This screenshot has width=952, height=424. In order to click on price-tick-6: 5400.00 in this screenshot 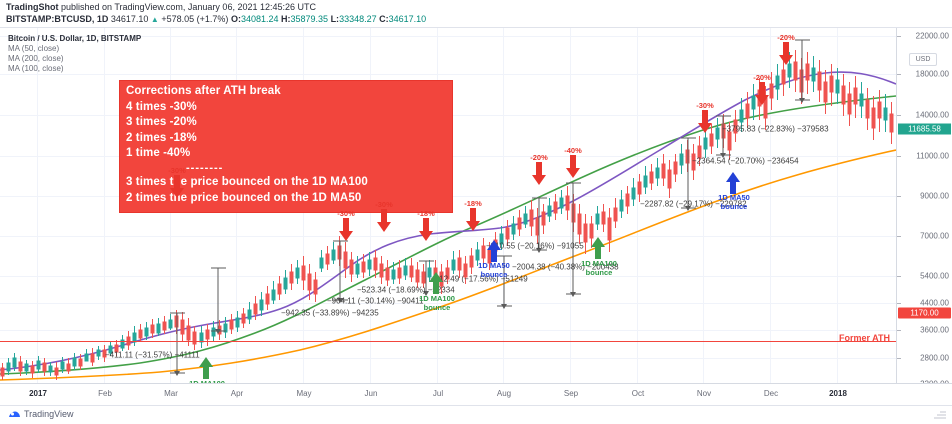, I will do `click(934, 276)`.